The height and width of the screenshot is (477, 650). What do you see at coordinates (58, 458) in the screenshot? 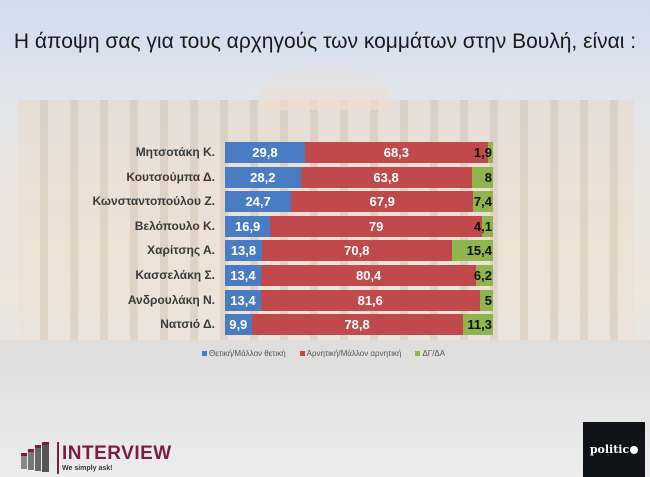
I see `logo-divider` at bounding box center [58, 458].